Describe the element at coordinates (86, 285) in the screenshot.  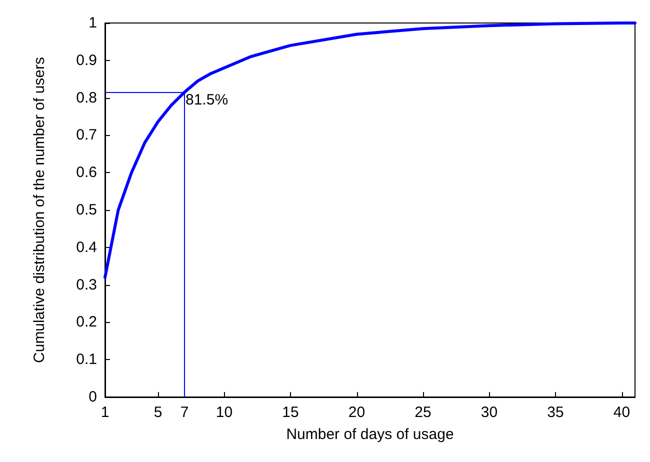
I see `y-tick-label: 0.3` at that location.